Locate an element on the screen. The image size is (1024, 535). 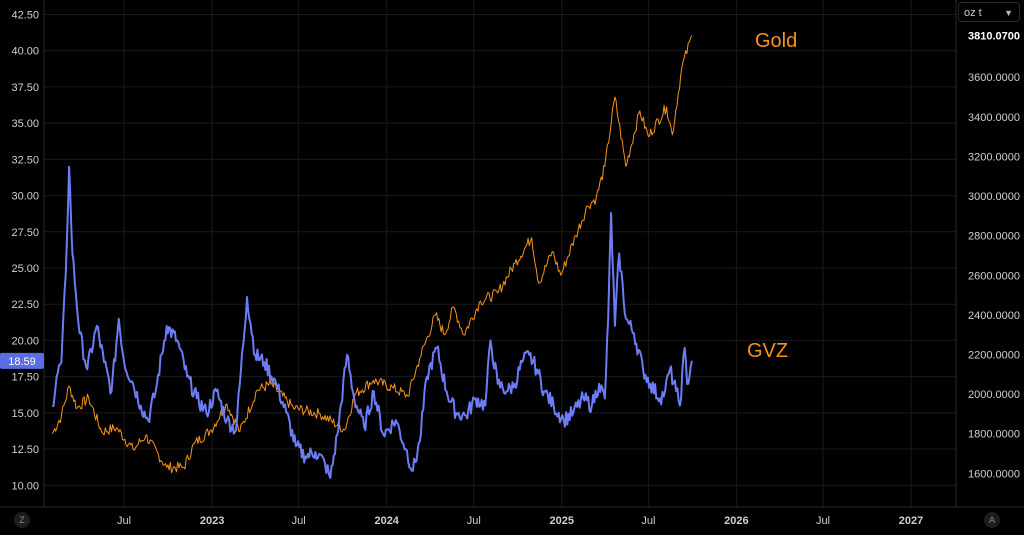
right-tick-label: 3600.0000 is located at coordinates (994, 78).